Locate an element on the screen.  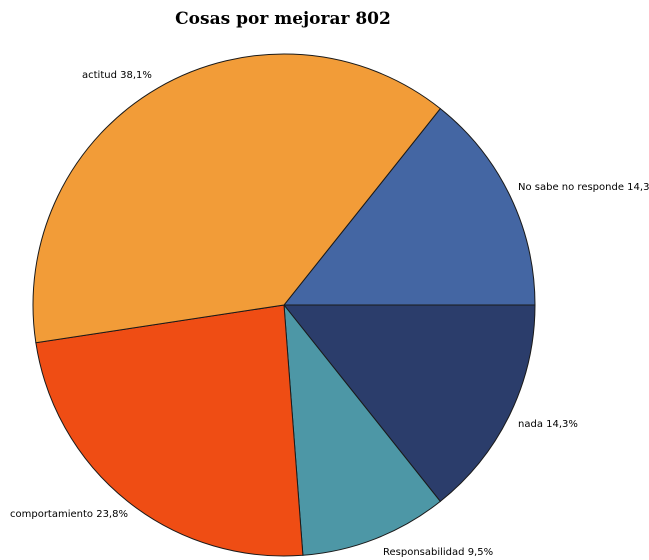
pie-slice-responsabilidad is located at coordinates (362, 429).